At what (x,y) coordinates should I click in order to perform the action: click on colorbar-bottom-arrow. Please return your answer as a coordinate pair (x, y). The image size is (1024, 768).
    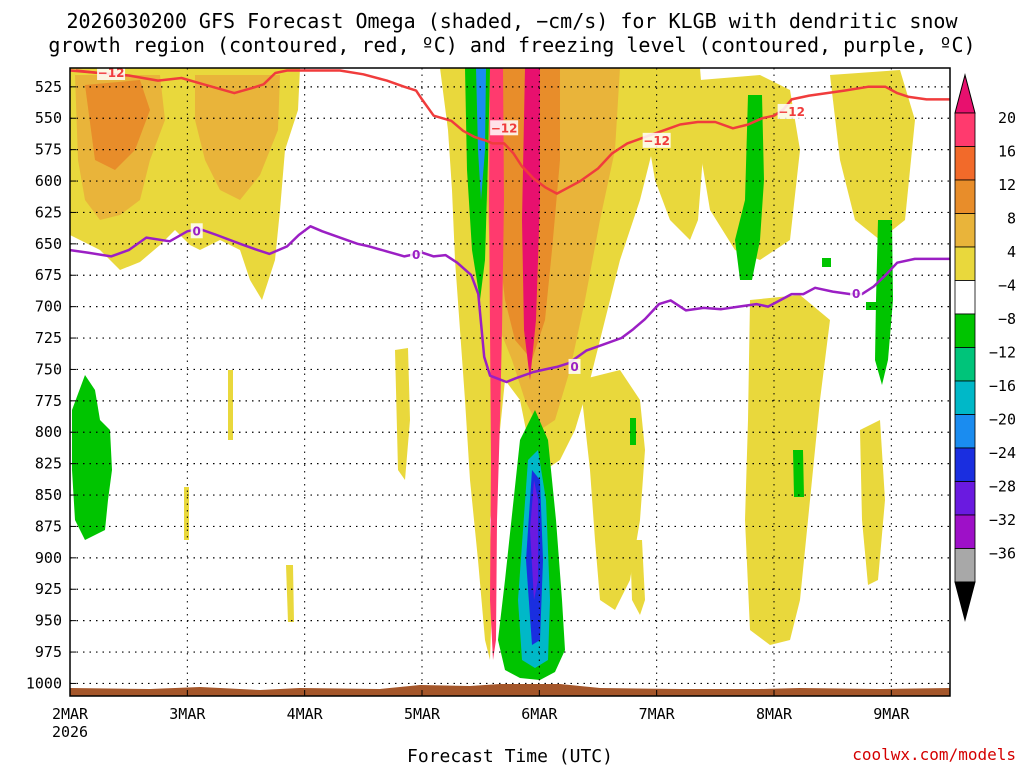
    Looking at the image, I should click on (965, 601).